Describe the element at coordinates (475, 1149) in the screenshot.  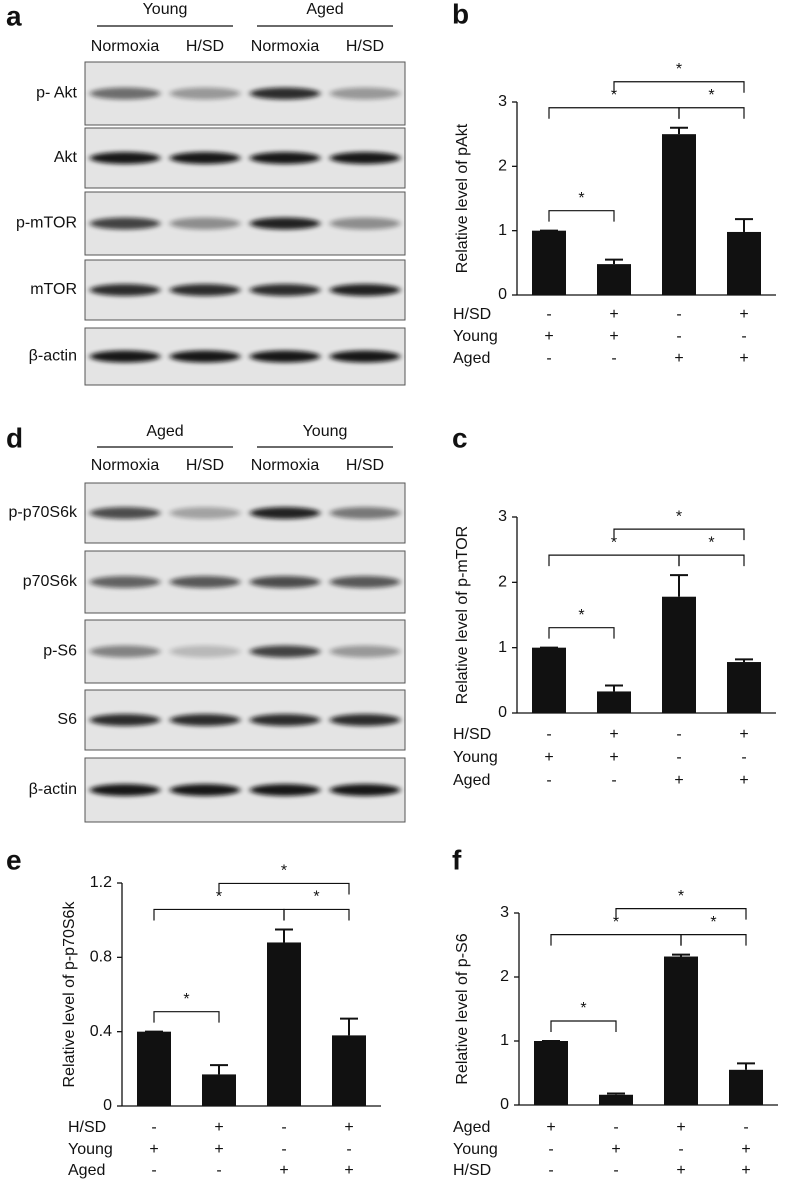
I see `condition-label: Young` at that location.